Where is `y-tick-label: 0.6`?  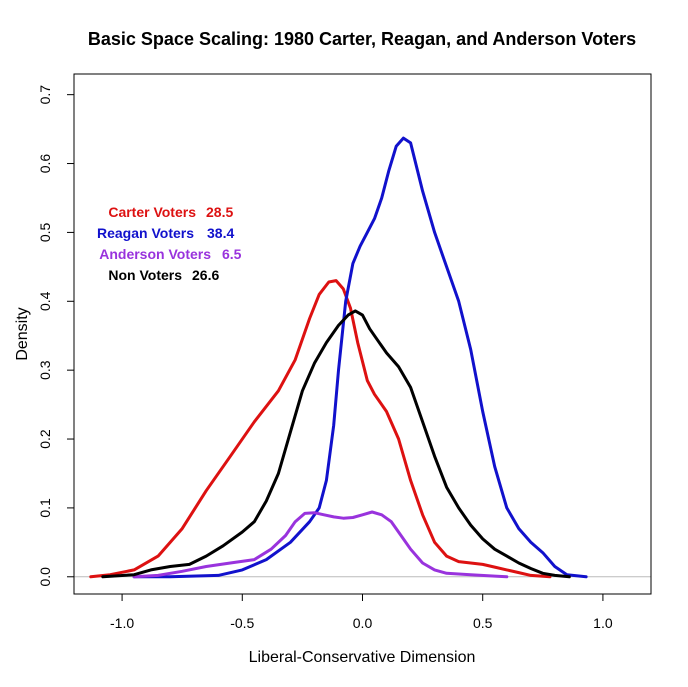 y-tick-label: 0.6 is located at coordinates (45, 164).